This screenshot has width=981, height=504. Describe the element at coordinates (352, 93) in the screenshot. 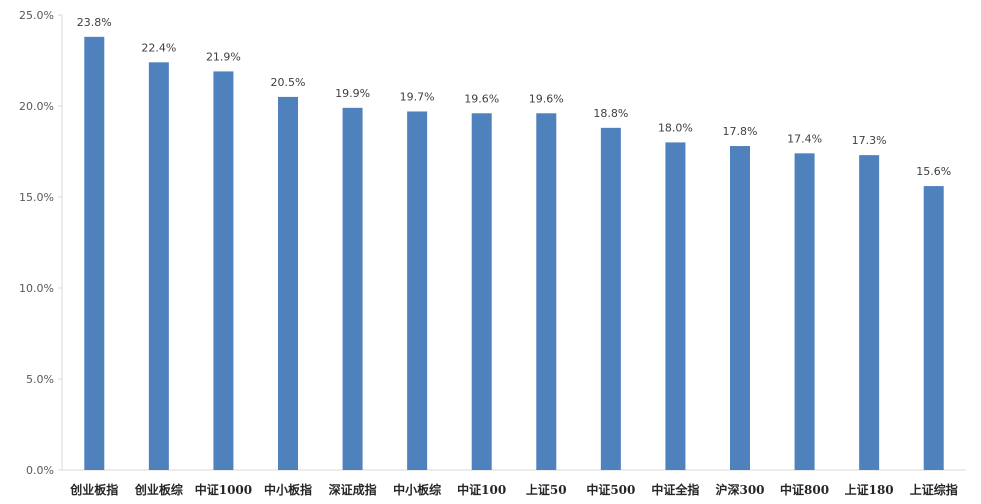

I see `data-label: 19.9%` at that location.